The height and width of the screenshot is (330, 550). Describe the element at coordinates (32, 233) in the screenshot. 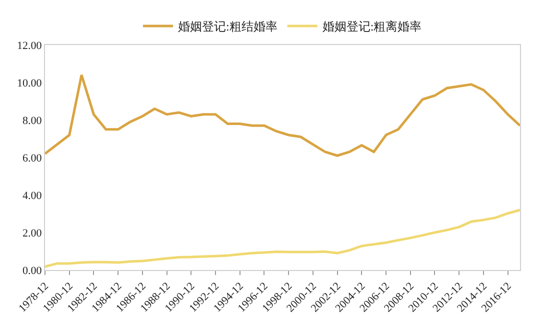

I see `y-tick-label: 2.00` at that location.